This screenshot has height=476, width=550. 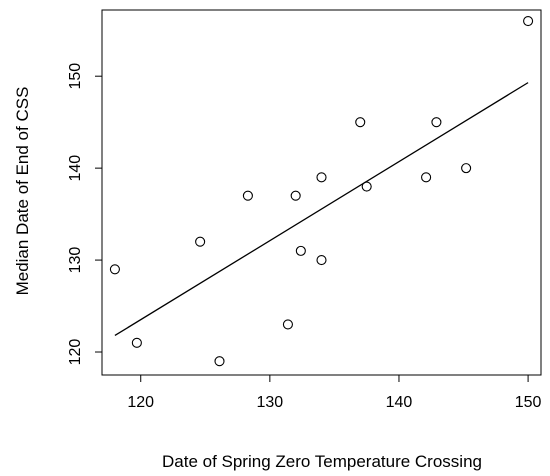 I want to click on y-axis-title: Median Date of End of CSS, so click(x=22, y=191).